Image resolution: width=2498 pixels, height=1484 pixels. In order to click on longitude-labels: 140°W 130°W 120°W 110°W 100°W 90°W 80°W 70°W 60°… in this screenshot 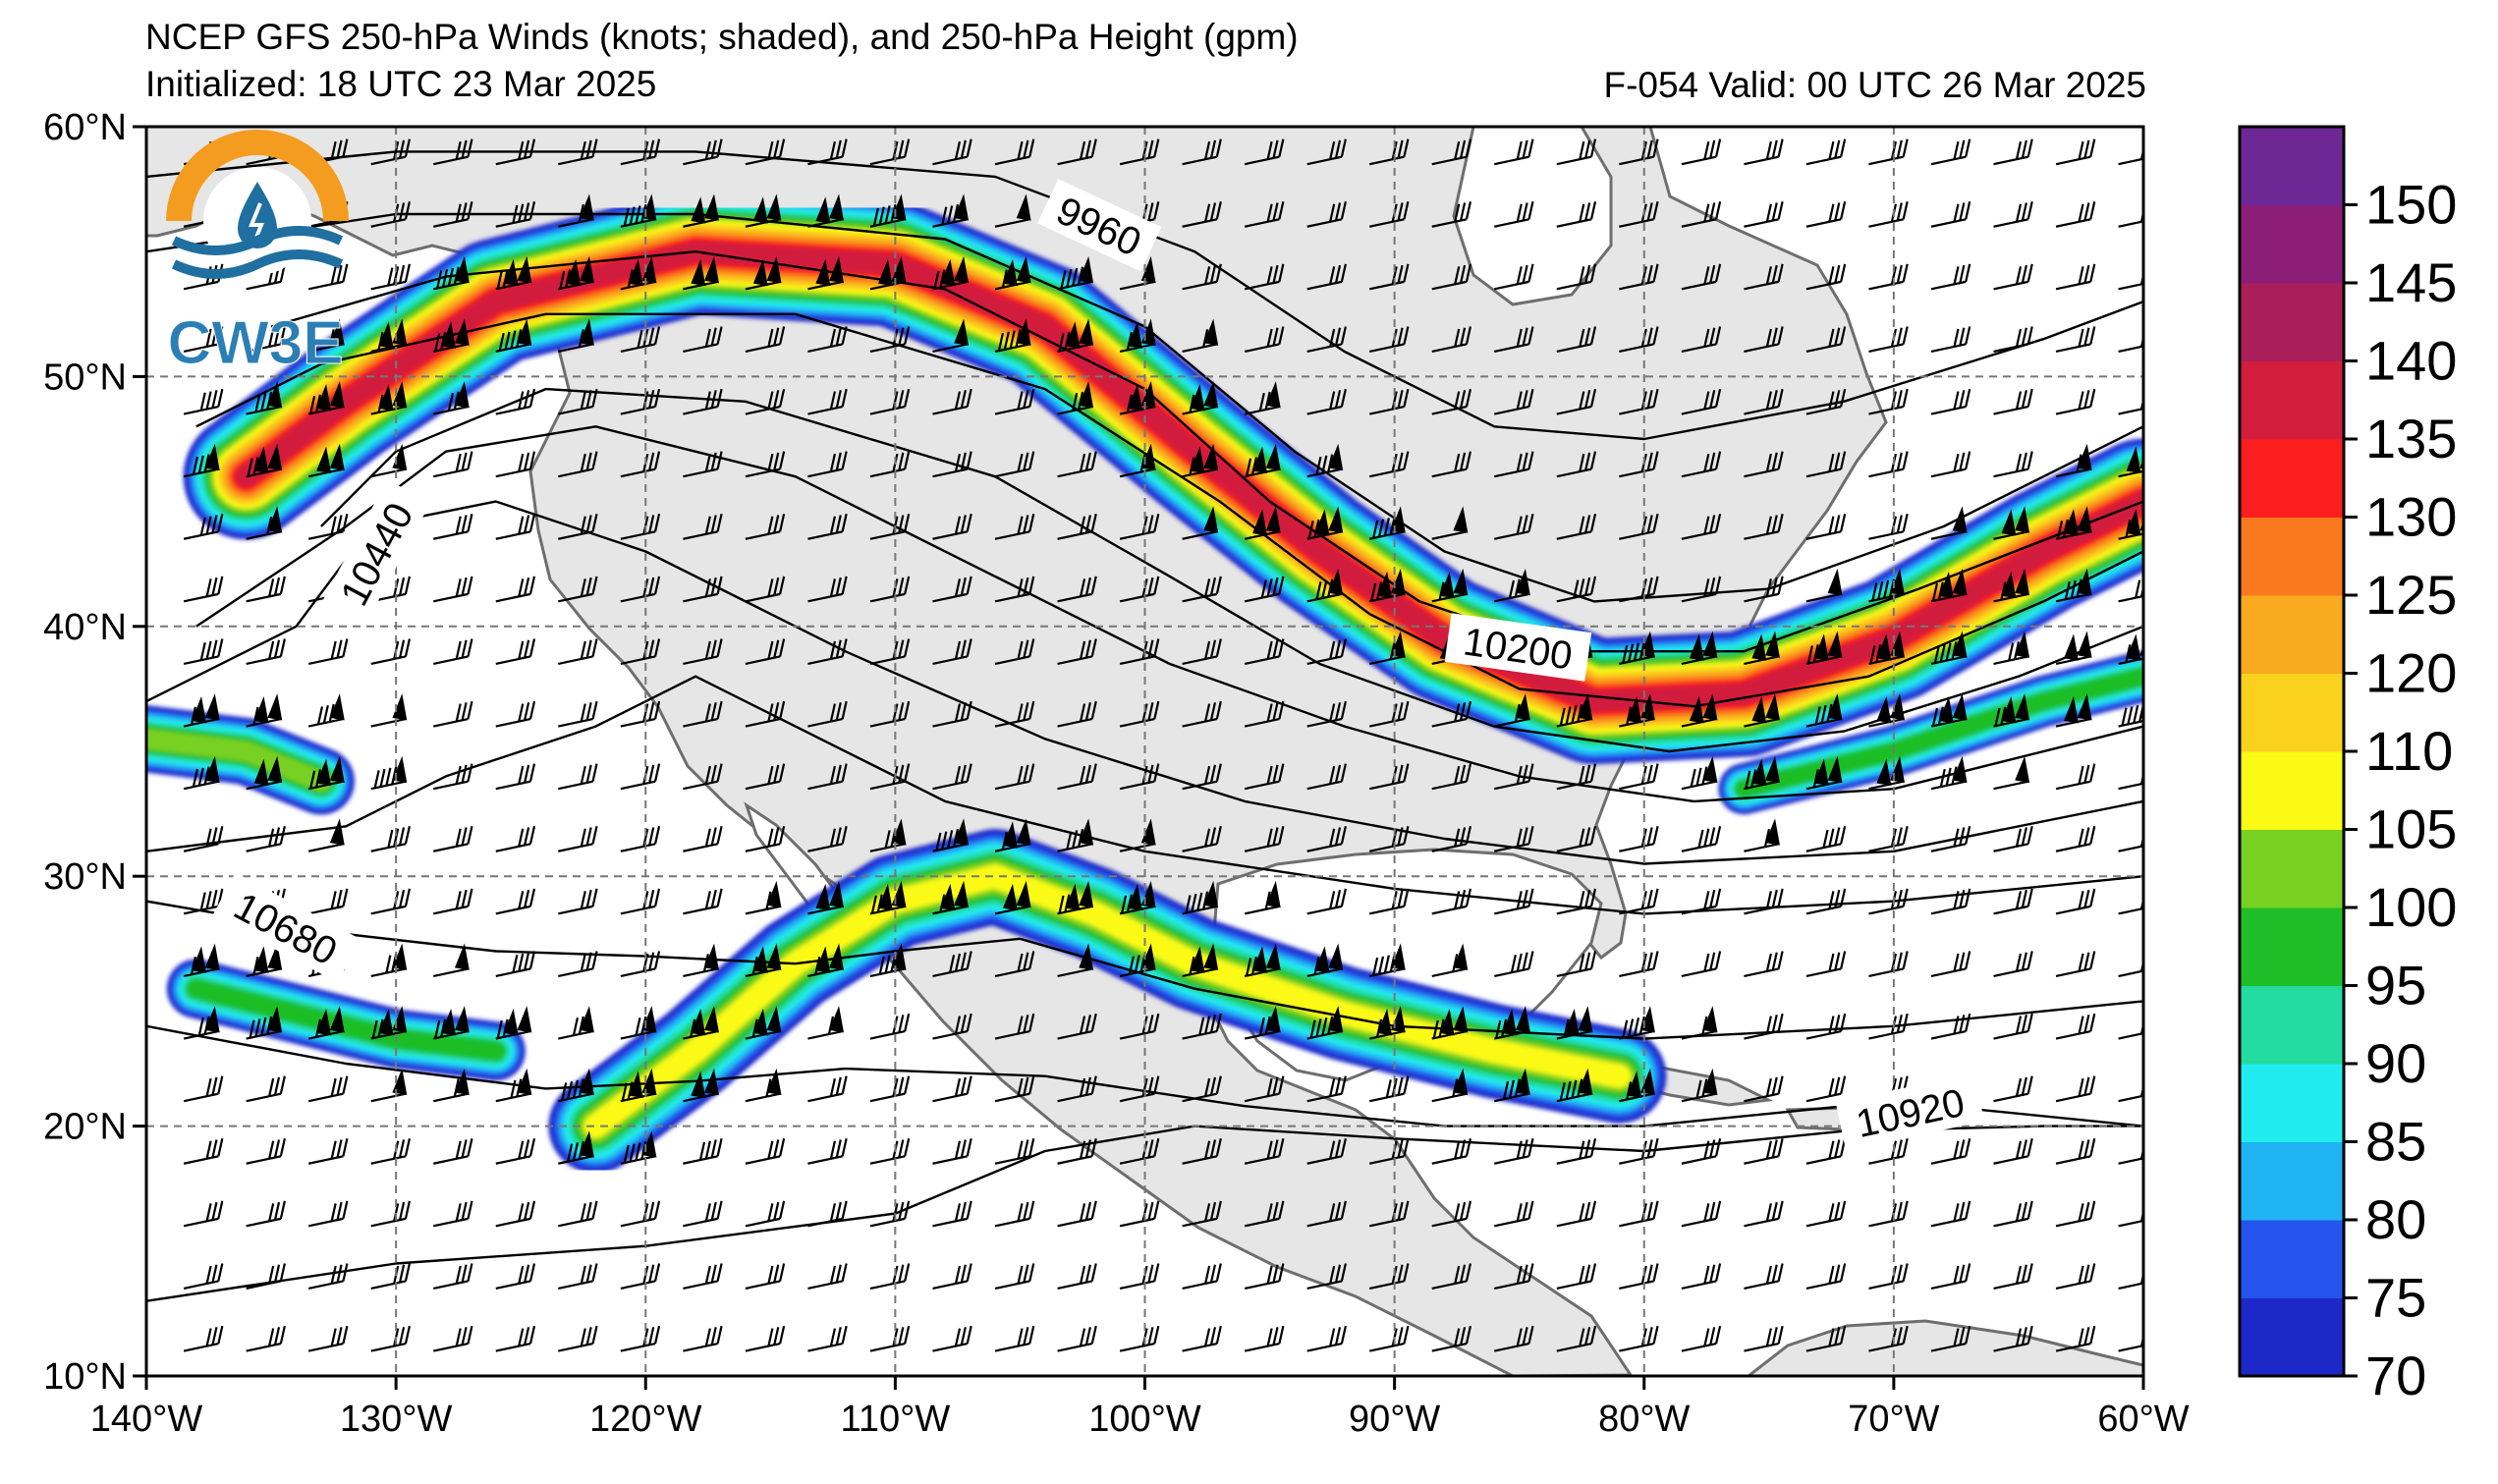, I will do `click(1140, 1419)`.